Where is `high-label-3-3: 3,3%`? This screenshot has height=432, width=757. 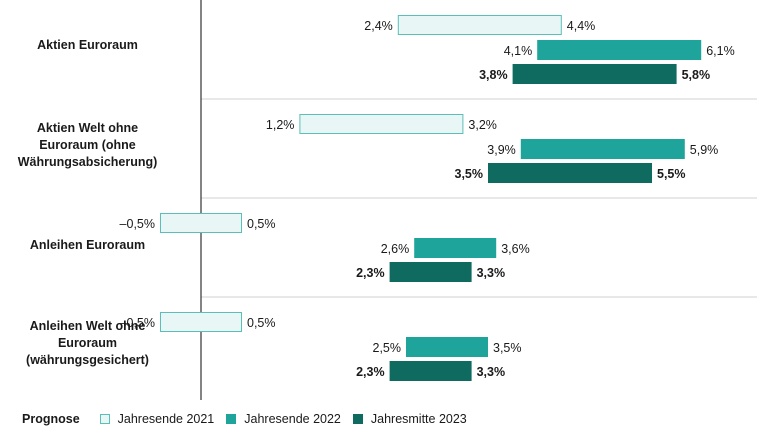 high-label-3-3: 3,3% is located at coordinates (491, 273).